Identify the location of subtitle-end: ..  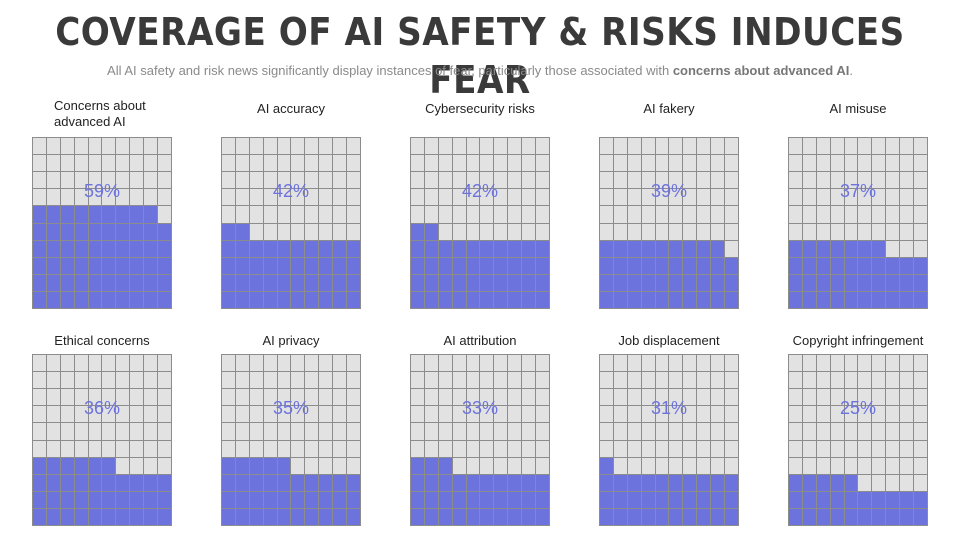
(851, 70).